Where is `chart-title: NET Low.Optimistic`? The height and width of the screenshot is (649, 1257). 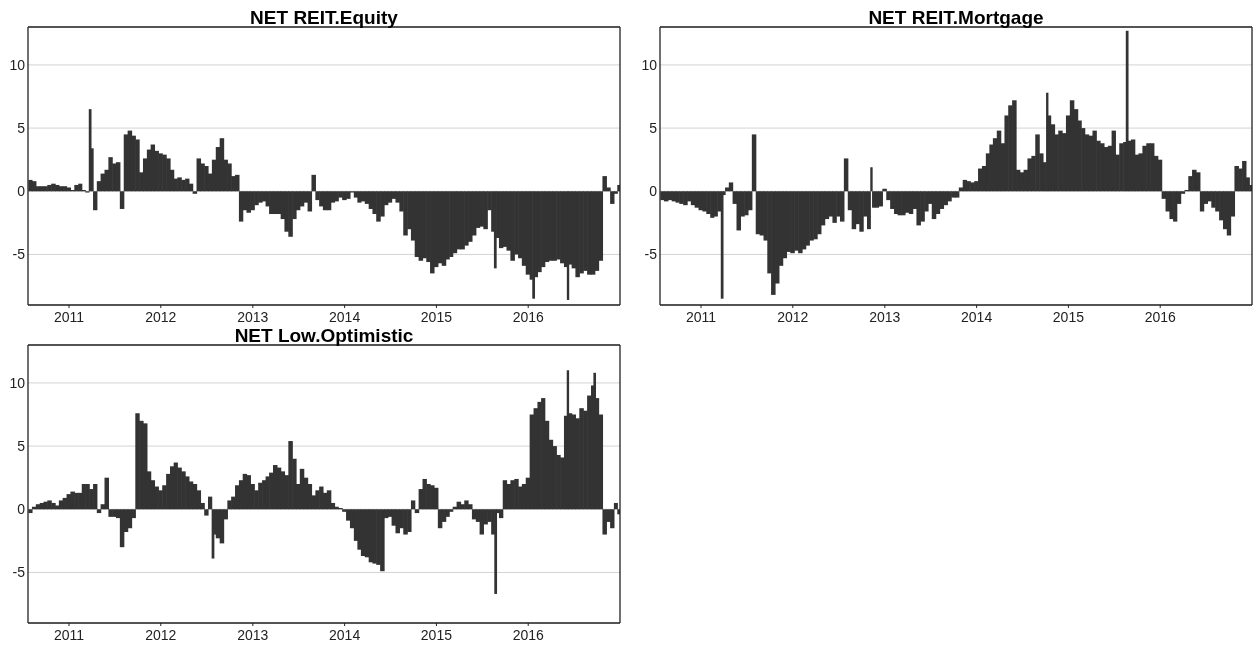
chart-title: NET Low.Optimistic is located at coordinates (324, 335).